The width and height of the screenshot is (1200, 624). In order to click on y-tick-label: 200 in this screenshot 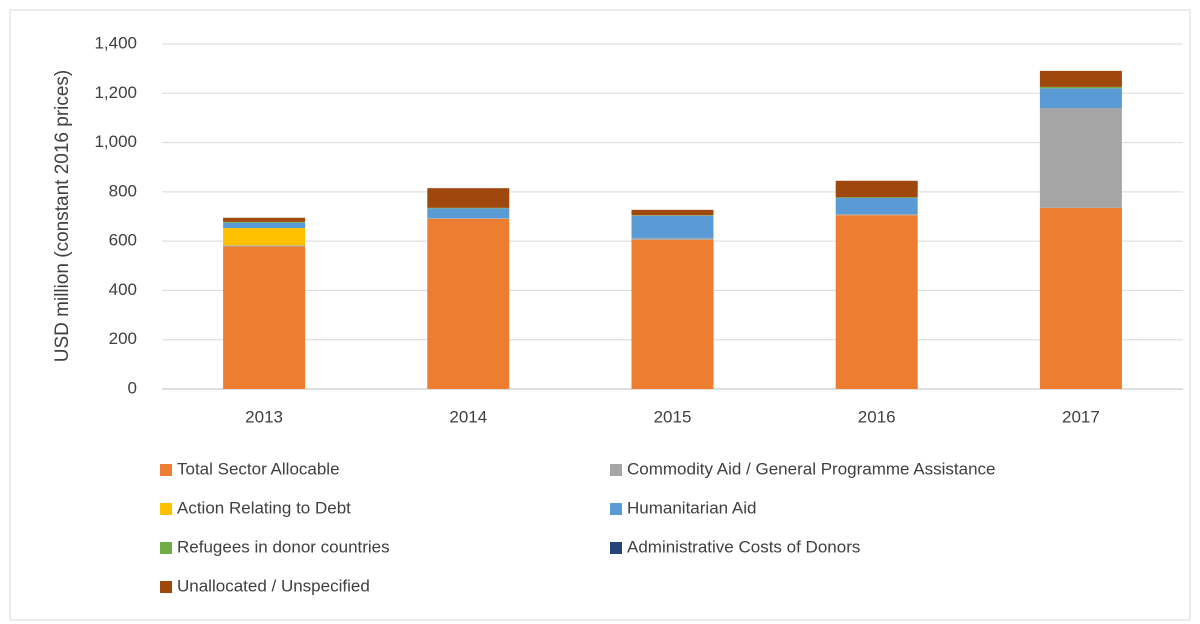, I will do `click(123, 338)`.